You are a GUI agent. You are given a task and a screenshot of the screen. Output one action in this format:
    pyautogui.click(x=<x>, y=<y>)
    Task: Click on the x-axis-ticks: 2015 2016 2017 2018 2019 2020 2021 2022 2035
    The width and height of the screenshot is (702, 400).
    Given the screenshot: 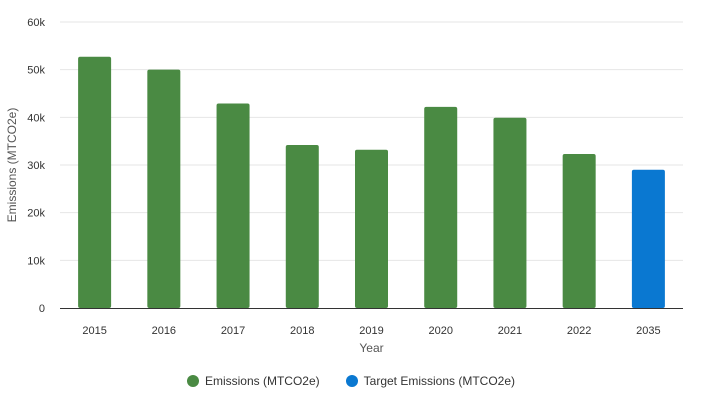 What is the action you would take?
    pyautogui.click(x=371, y=331)
    